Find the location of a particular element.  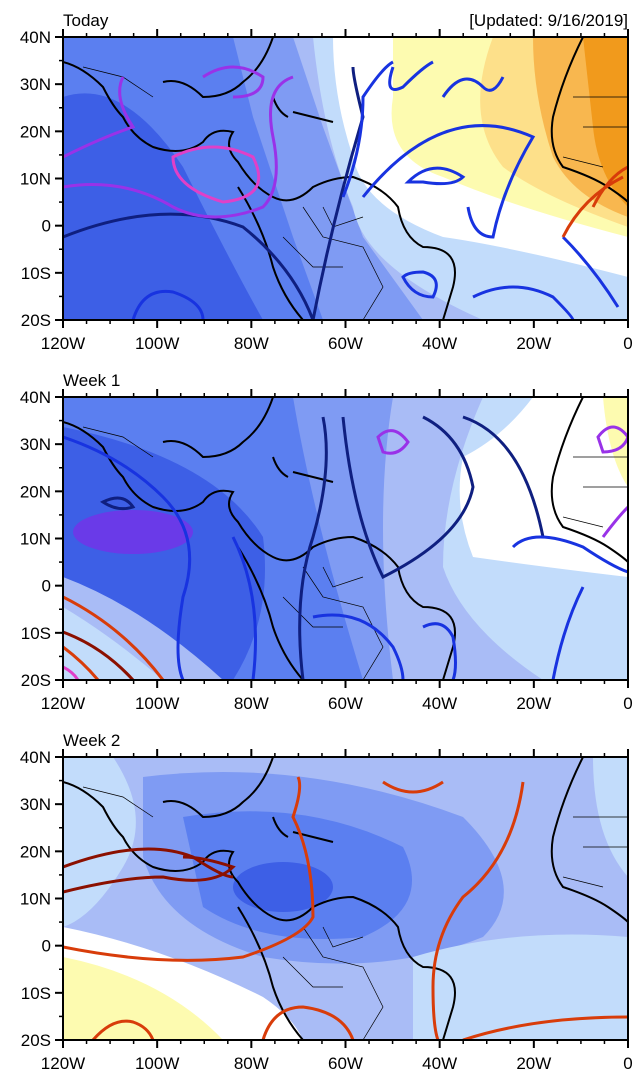

panel-title: Today is located at coordinates (86, 20).